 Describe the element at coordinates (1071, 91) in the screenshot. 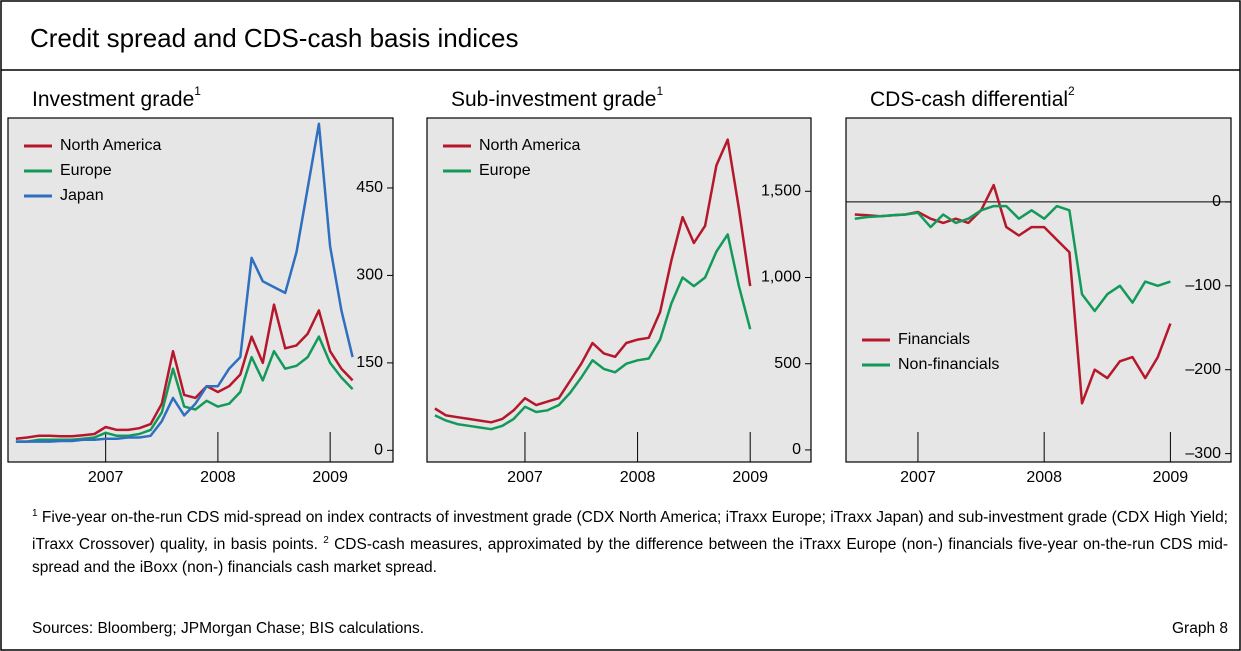

I see `panel-title-note: 2` at that location.